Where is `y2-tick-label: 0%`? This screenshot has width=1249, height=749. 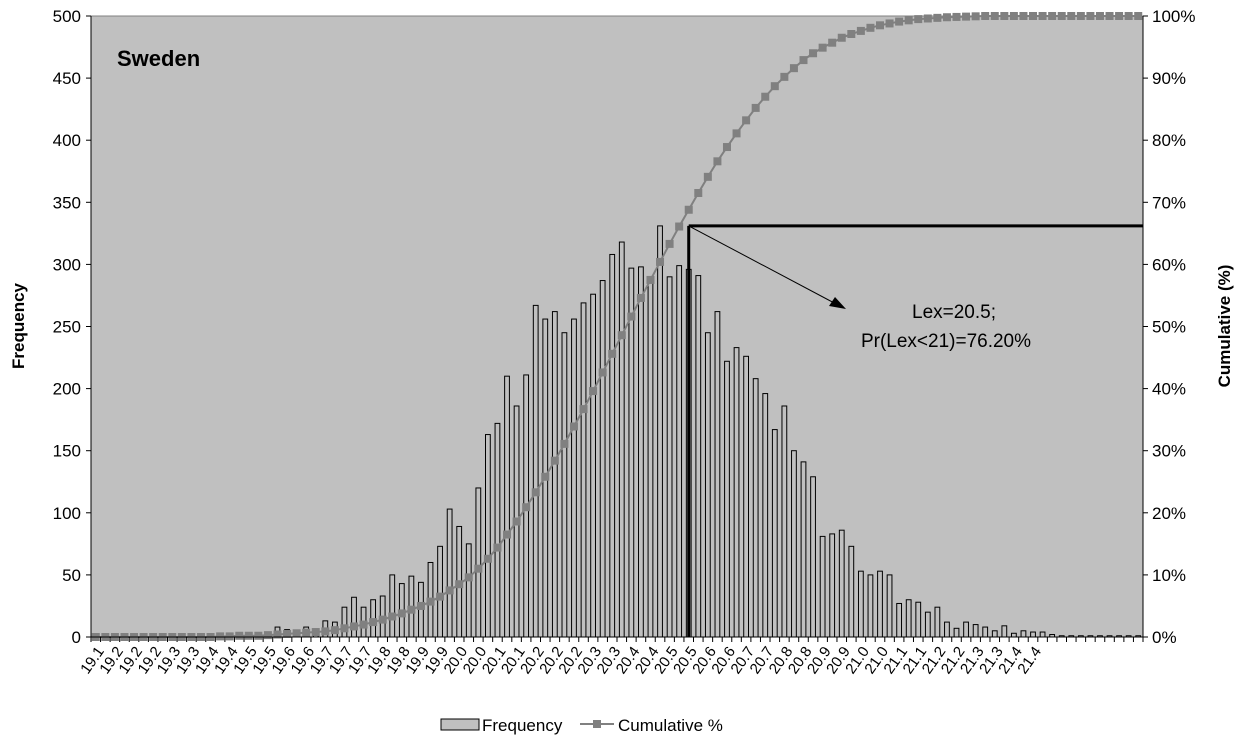 y2-tick-label: 0% is located at coordinates (1164, 637).